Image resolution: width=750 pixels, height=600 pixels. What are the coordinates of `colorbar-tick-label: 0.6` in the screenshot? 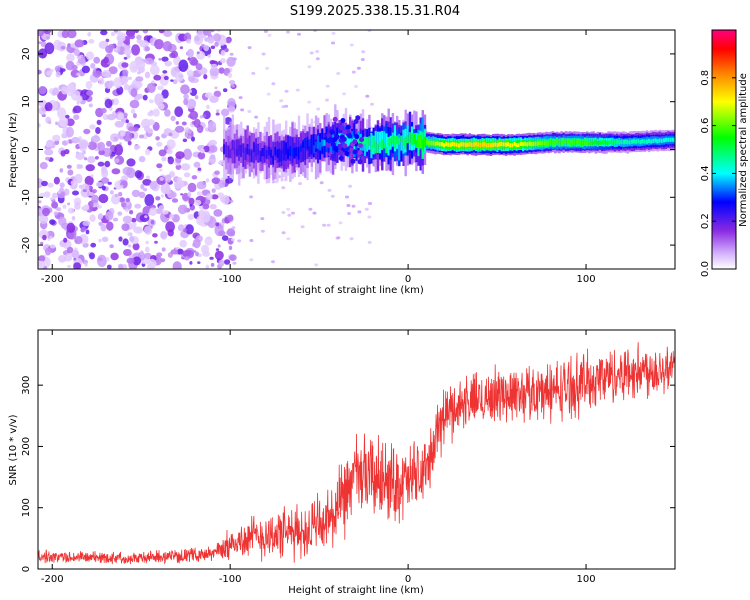 It's located at (705, 126).